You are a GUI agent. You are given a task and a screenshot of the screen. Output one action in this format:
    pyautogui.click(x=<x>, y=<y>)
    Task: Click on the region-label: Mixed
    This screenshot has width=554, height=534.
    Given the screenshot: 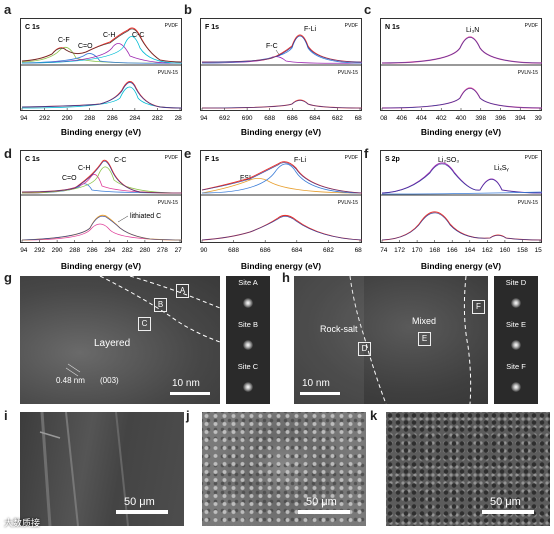 What is the action you would take?
    pyautogui.click(x=424, y=321)
    